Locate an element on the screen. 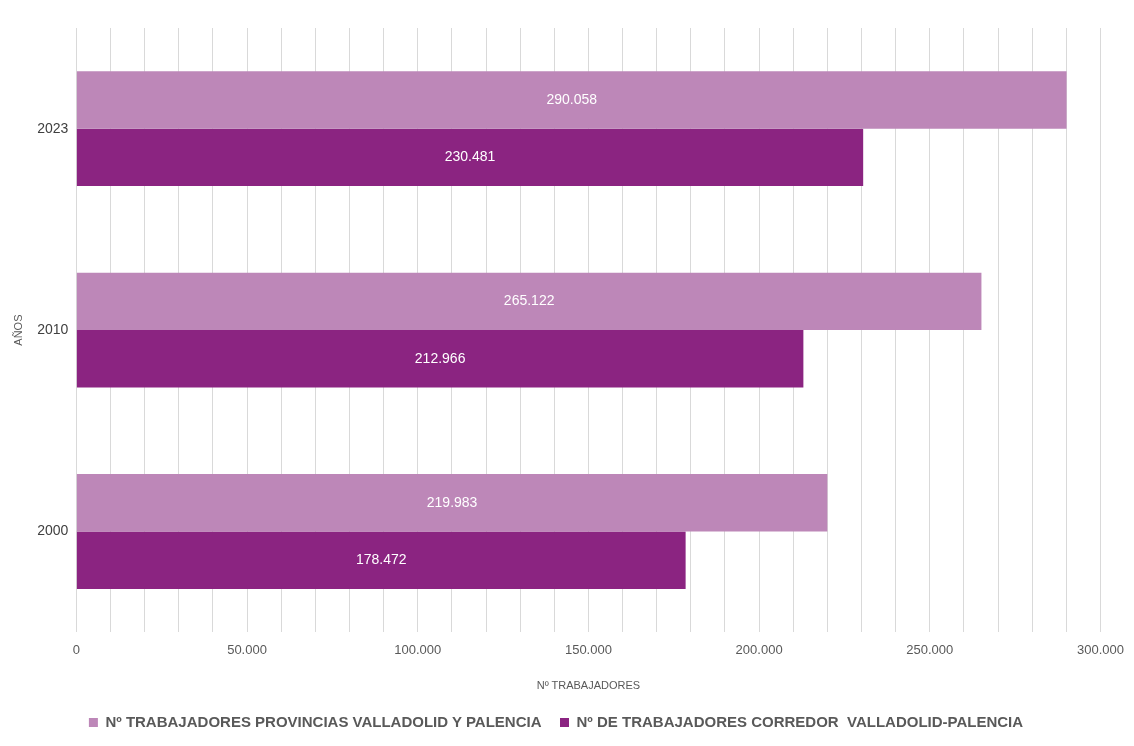 This screenshot has width=1134, height=746. data-label: 212.966 is located at coordinates (440, 357).